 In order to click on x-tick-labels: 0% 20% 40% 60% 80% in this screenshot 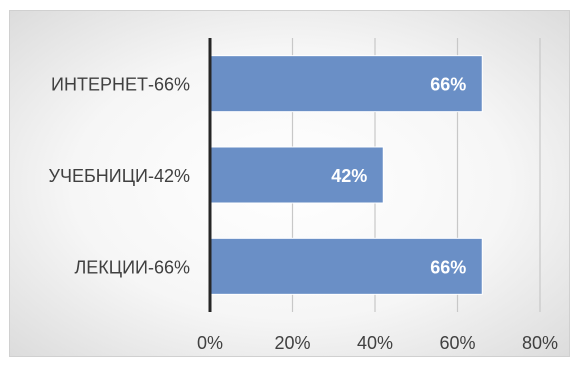, I will do `click(377, 343)`.